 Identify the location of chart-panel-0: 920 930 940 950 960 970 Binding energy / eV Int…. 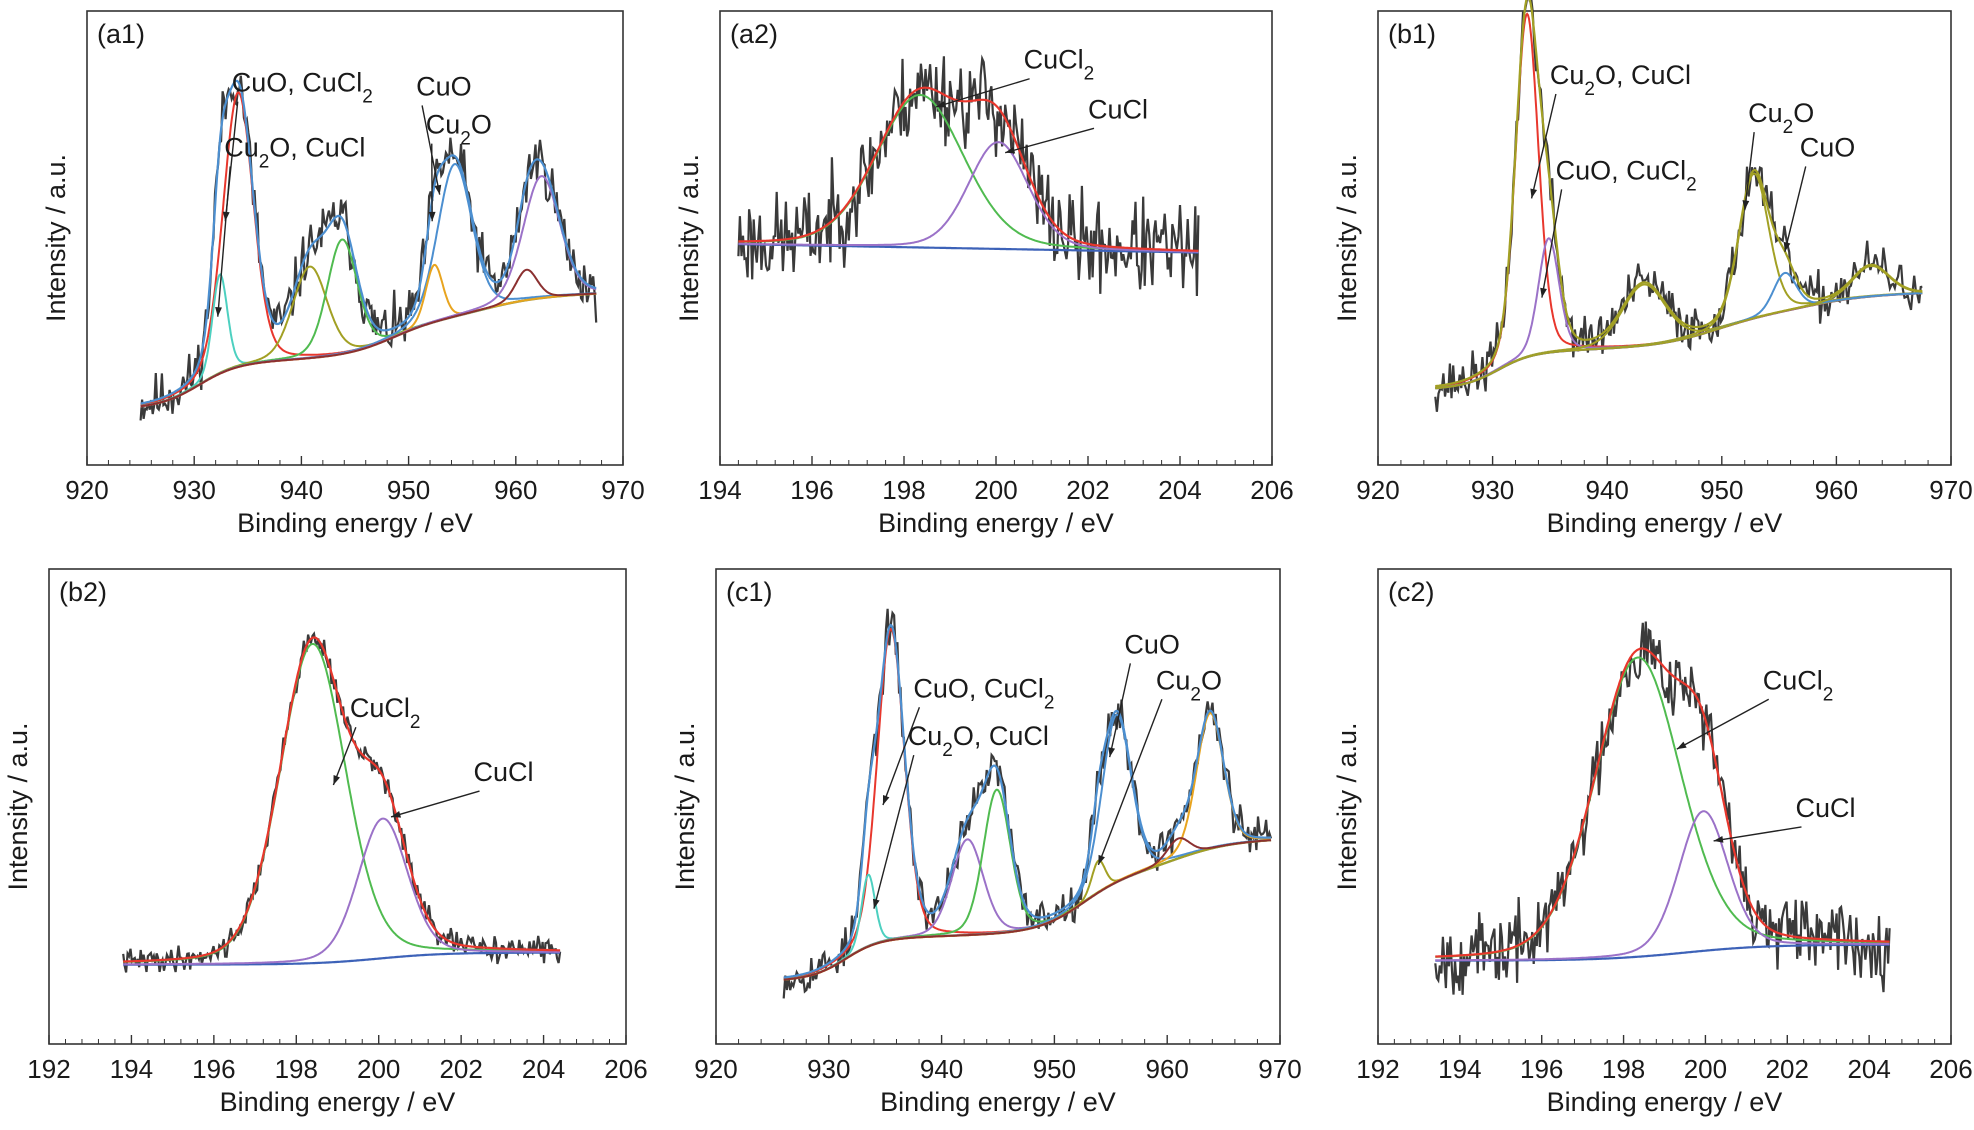
(343, 274).